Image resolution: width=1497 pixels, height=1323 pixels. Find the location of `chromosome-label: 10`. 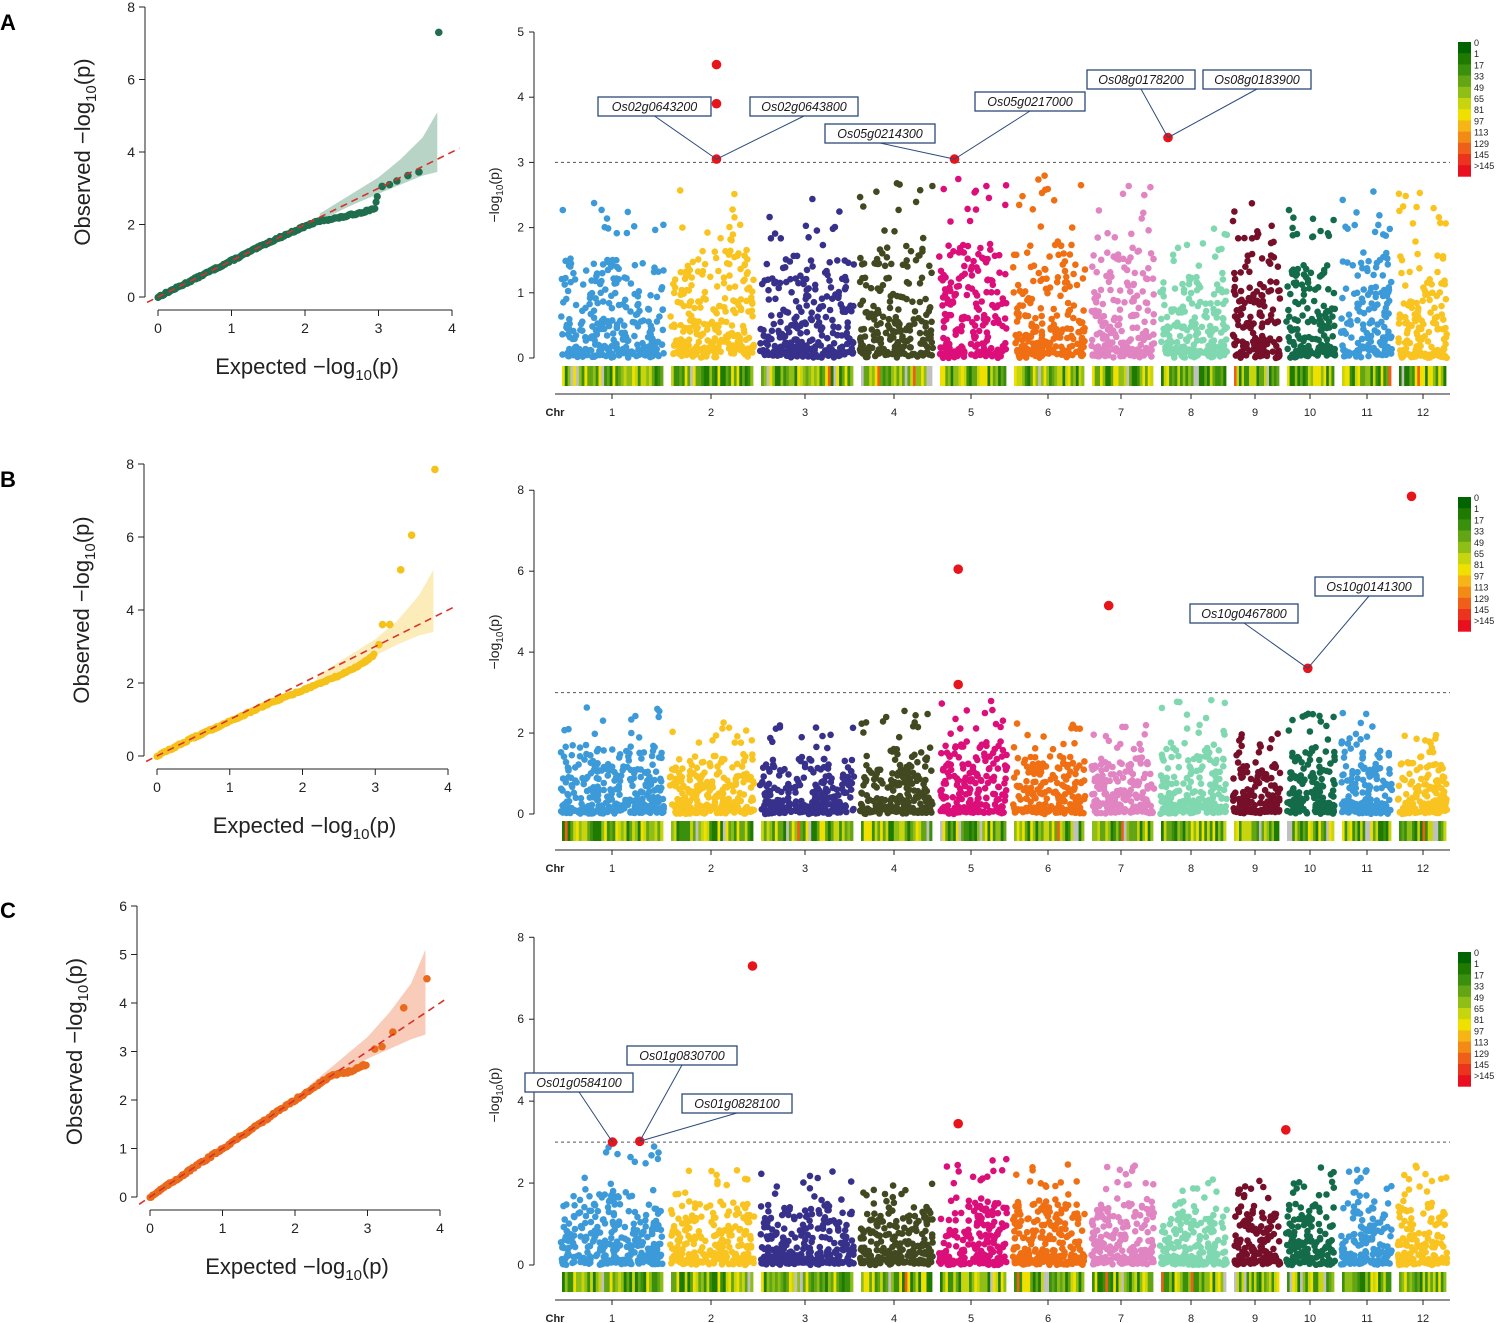

chromosome-label: 10 is located at coordinates (1310, 413).